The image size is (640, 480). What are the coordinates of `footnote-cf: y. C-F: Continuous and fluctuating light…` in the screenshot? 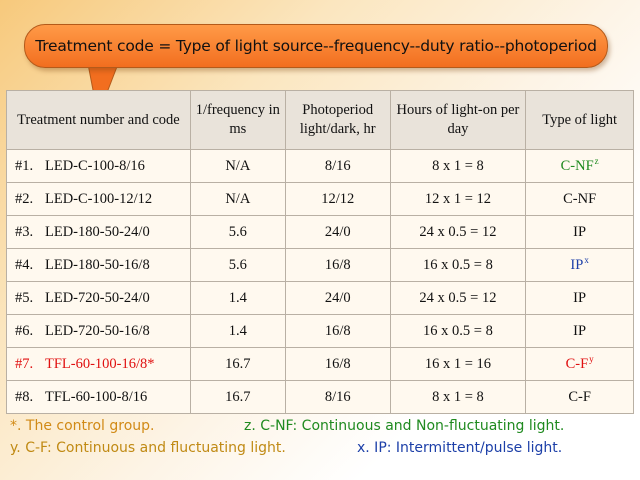 It's located at (148, 448).